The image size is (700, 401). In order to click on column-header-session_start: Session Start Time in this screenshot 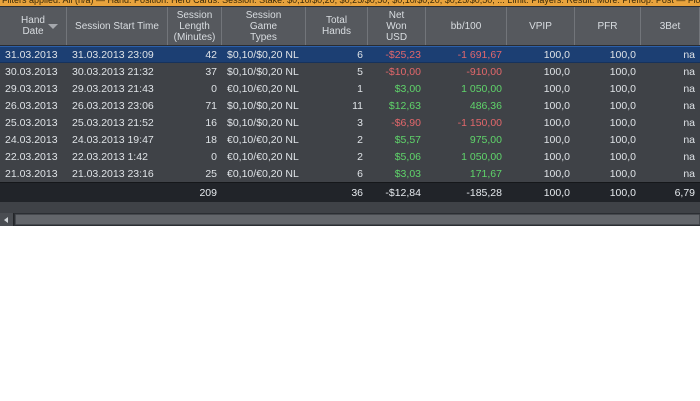, I will do `click(117, 26)`.